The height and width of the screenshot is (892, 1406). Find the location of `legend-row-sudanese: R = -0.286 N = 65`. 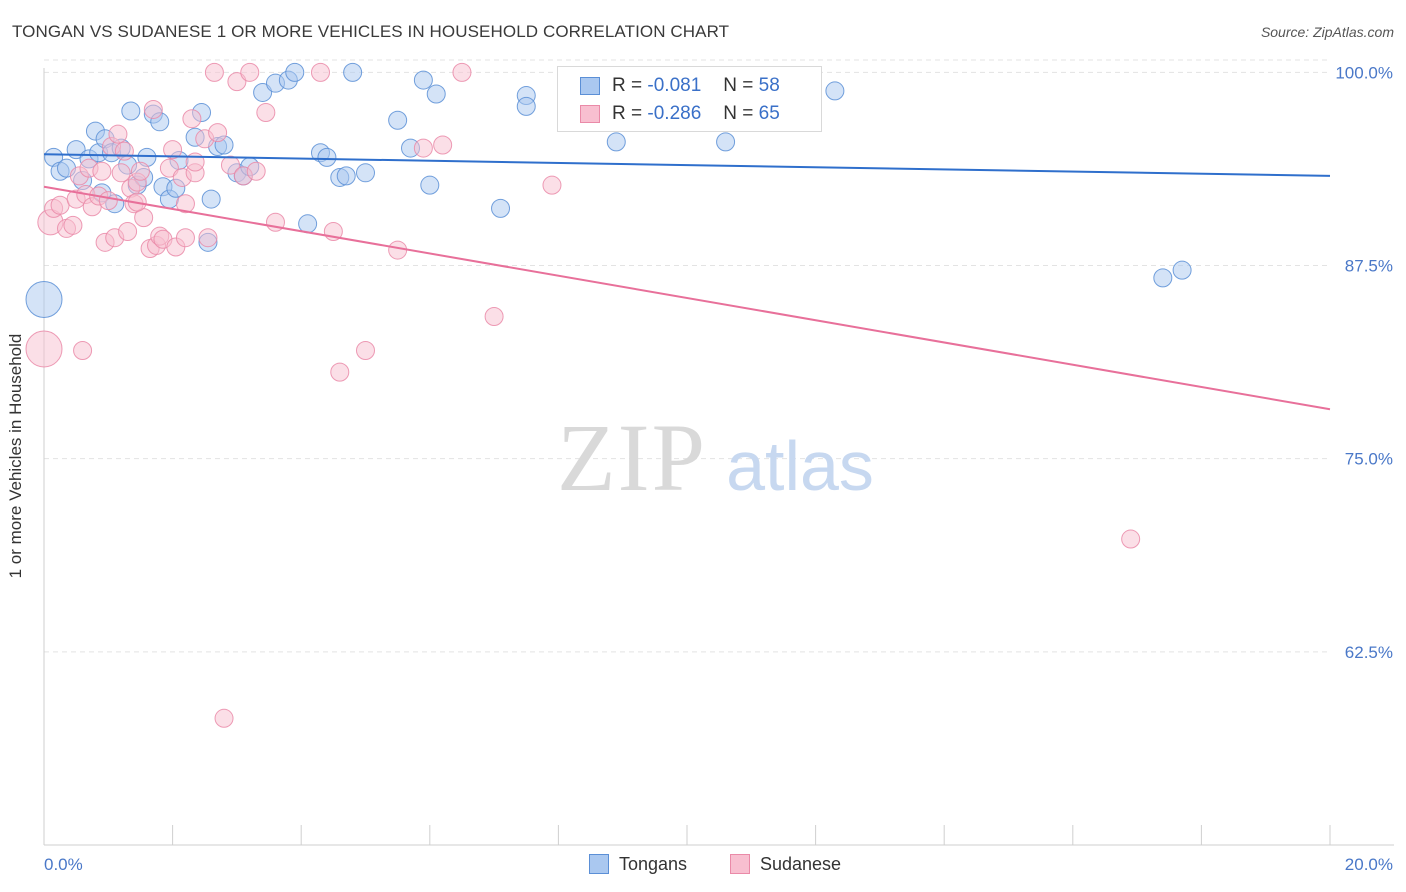

legend-row-sudanese: R = -0.286 N = 65 is located at coordinates (680, 114).